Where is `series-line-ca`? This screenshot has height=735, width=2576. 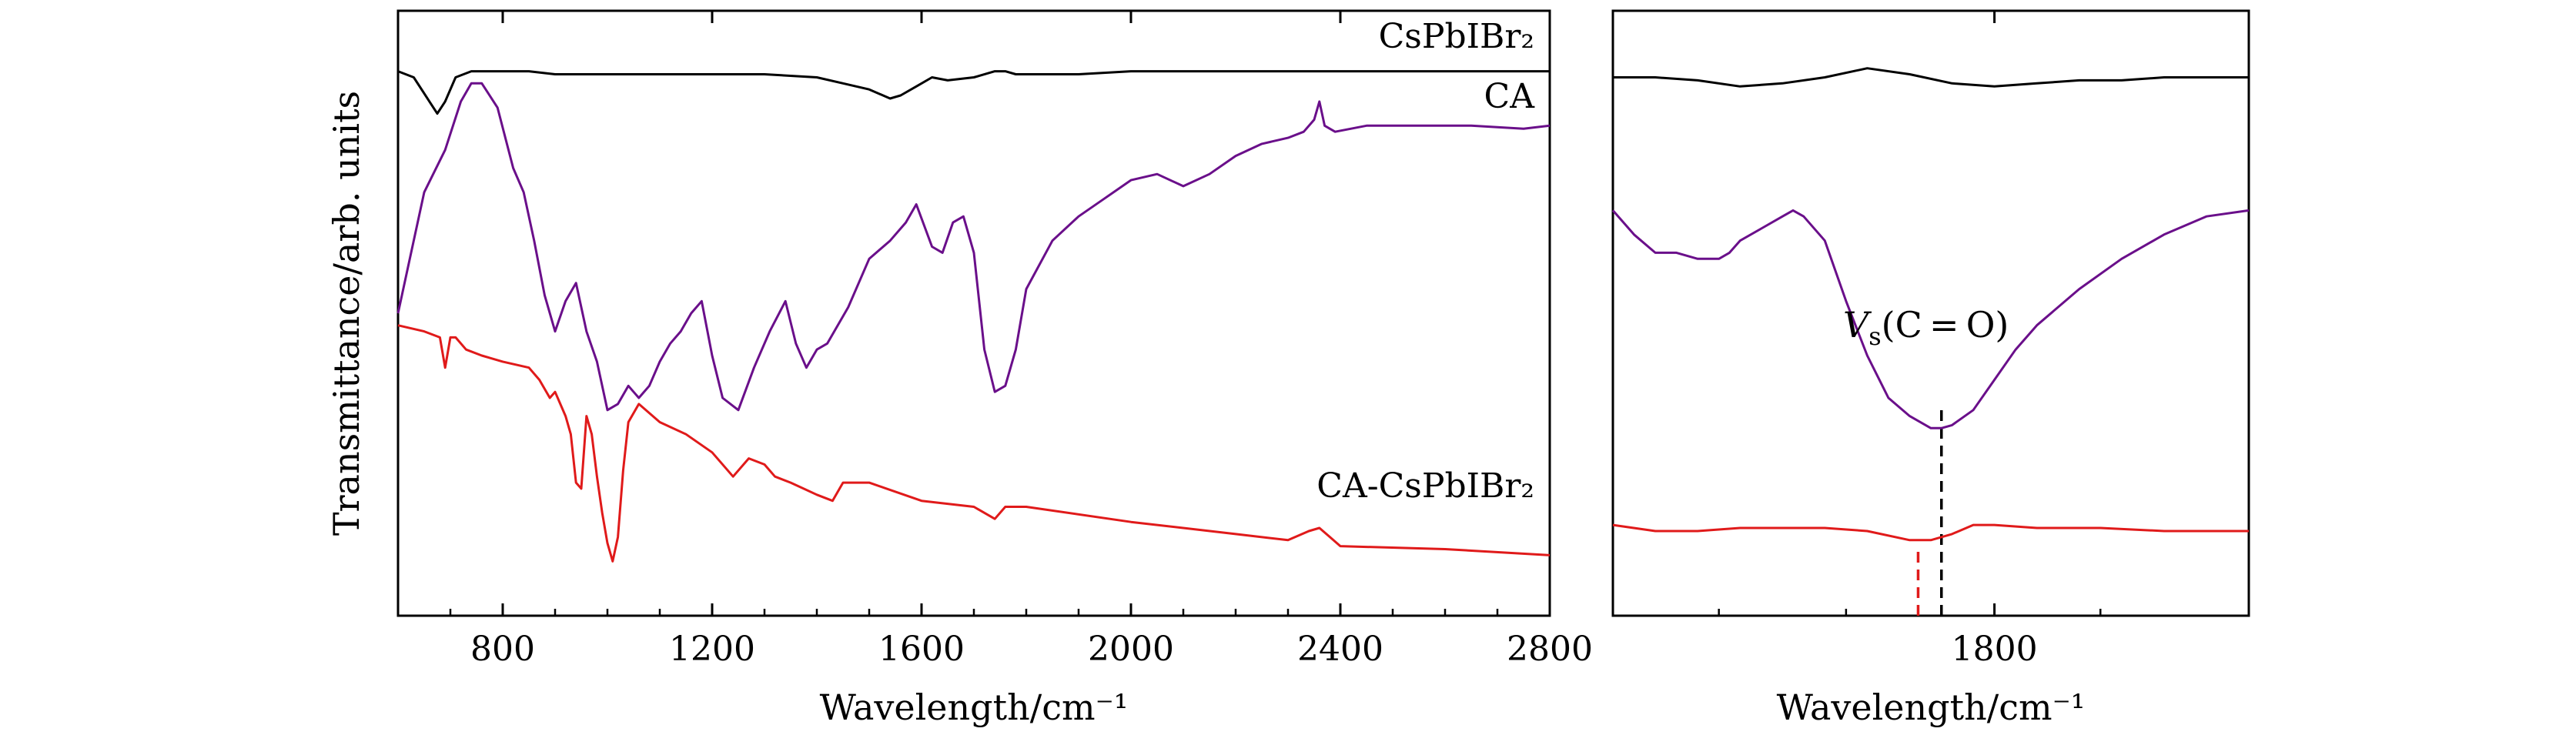 series-line-ca is located at coordinates (1931, 319).